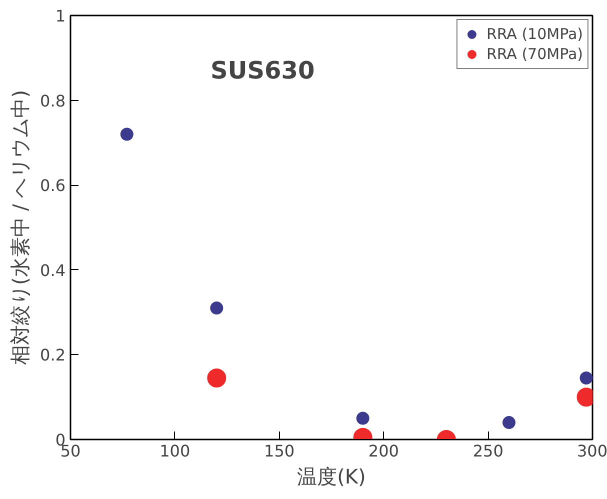  Describe the element at coordinates (53, 355) in the screenshot. I see `y-tick-label: 0.2` at that location.